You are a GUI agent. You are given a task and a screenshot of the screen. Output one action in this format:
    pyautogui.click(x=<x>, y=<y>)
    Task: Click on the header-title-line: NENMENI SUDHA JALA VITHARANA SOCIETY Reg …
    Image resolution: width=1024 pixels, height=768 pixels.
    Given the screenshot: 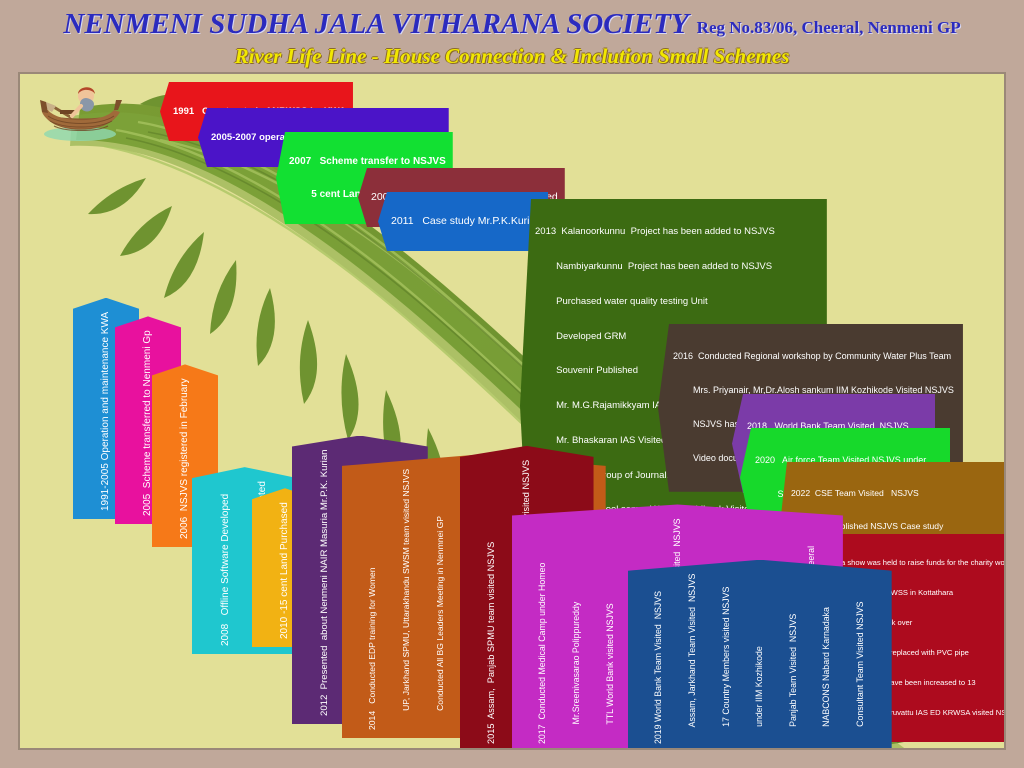 What is the action you would take?
    pyautogui.click(x=512, y=24)
    